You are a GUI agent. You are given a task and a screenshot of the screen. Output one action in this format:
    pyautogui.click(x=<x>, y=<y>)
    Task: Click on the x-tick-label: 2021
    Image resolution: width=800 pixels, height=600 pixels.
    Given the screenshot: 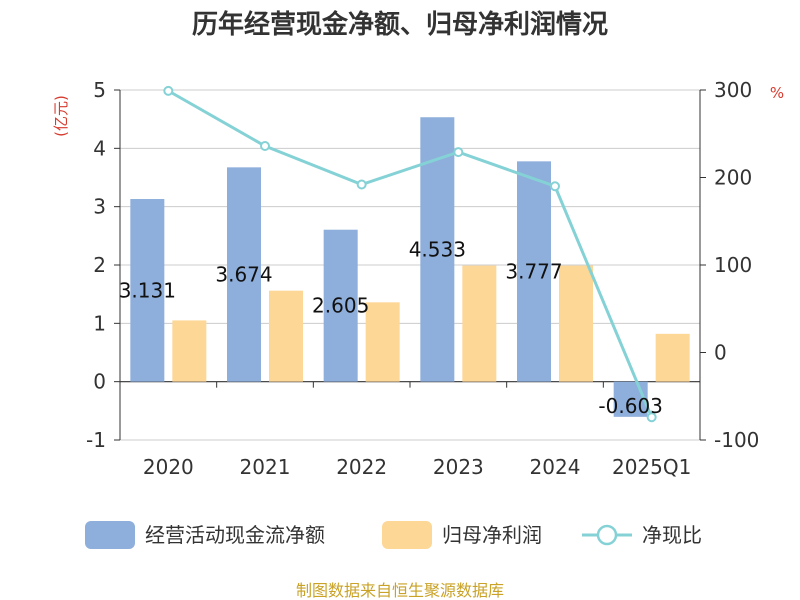 What is the action you would take?
    pyautogui.click(x=265, y=467)
    